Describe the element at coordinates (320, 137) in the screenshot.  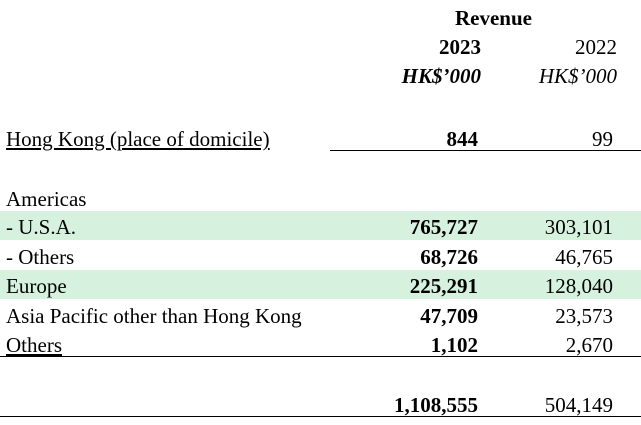
I see `table-row: Hong Kong (place of domicile) 844 99` at that location.